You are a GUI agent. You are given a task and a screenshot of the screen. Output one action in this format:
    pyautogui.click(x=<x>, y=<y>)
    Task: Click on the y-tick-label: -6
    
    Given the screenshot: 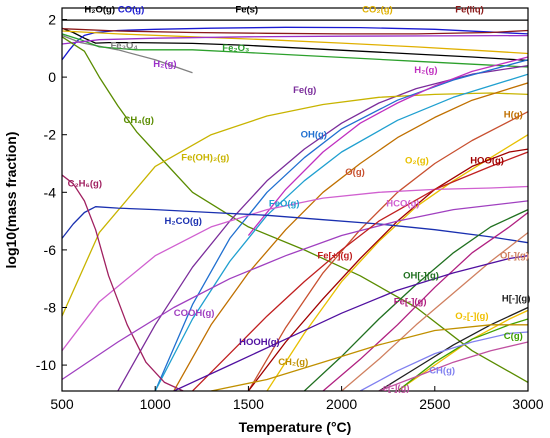 What is the action you would take?
    pyautogui.click(x=50, y=250)
    